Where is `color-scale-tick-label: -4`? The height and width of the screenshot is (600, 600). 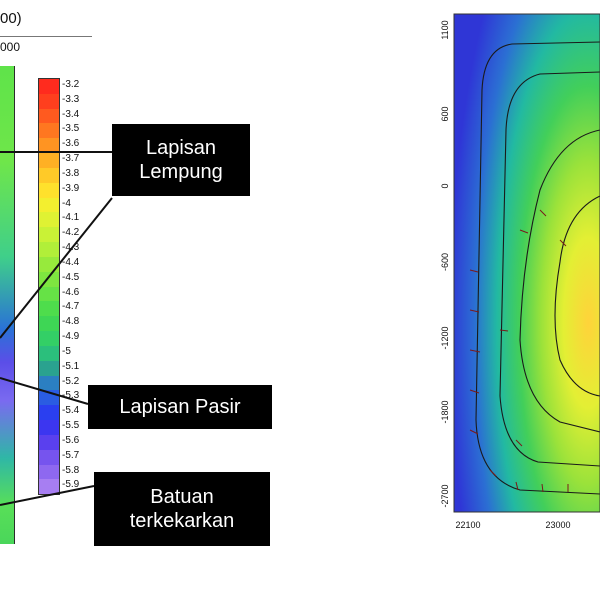
color-scale-tick-label: -4 is located at coordinates (66, 203).